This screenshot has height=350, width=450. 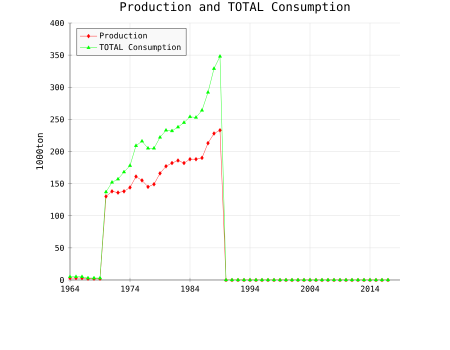 I want to click on y-tick-label: 300, so click(x=57, y=87).